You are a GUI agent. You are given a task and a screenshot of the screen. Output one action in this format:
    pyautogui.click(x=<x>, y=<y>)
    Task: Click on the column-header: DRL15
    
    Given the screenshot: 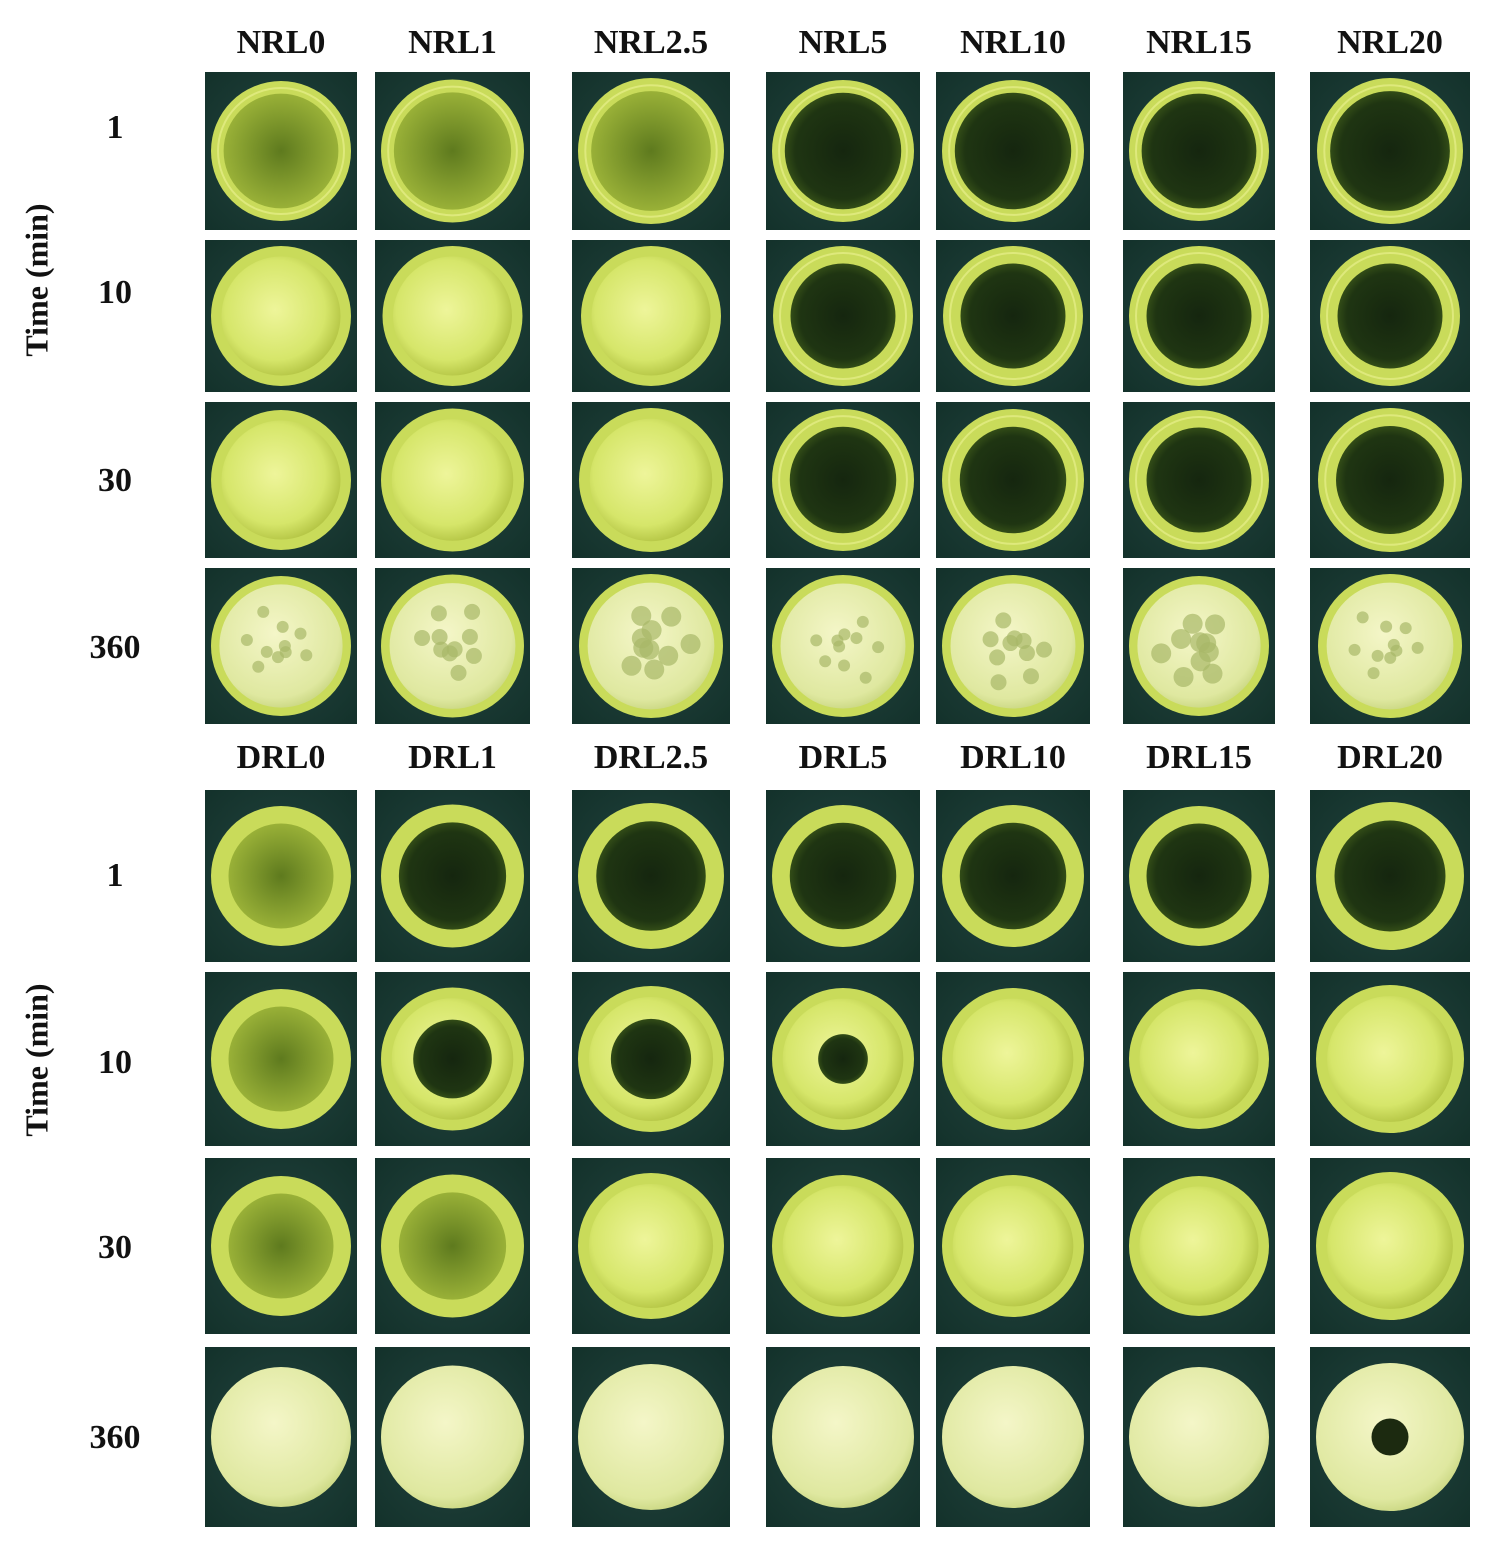 What is the action you would take?
    pyautogui.click(x=1199, y=757)
    